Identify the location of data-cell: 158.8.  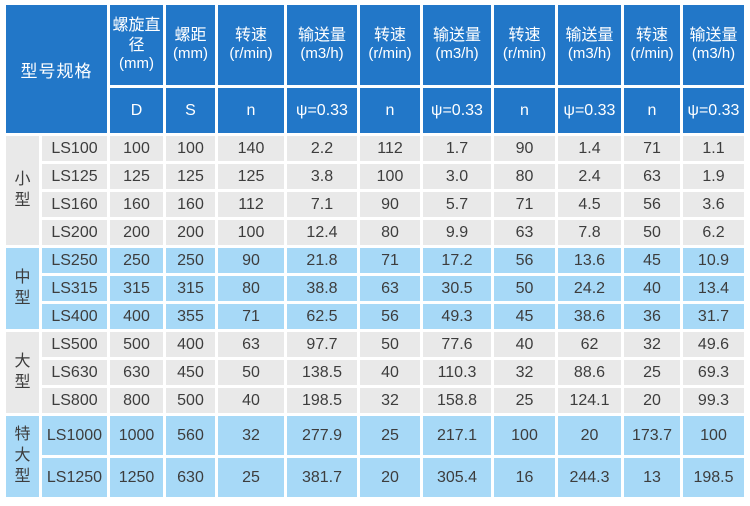
(457, 400).